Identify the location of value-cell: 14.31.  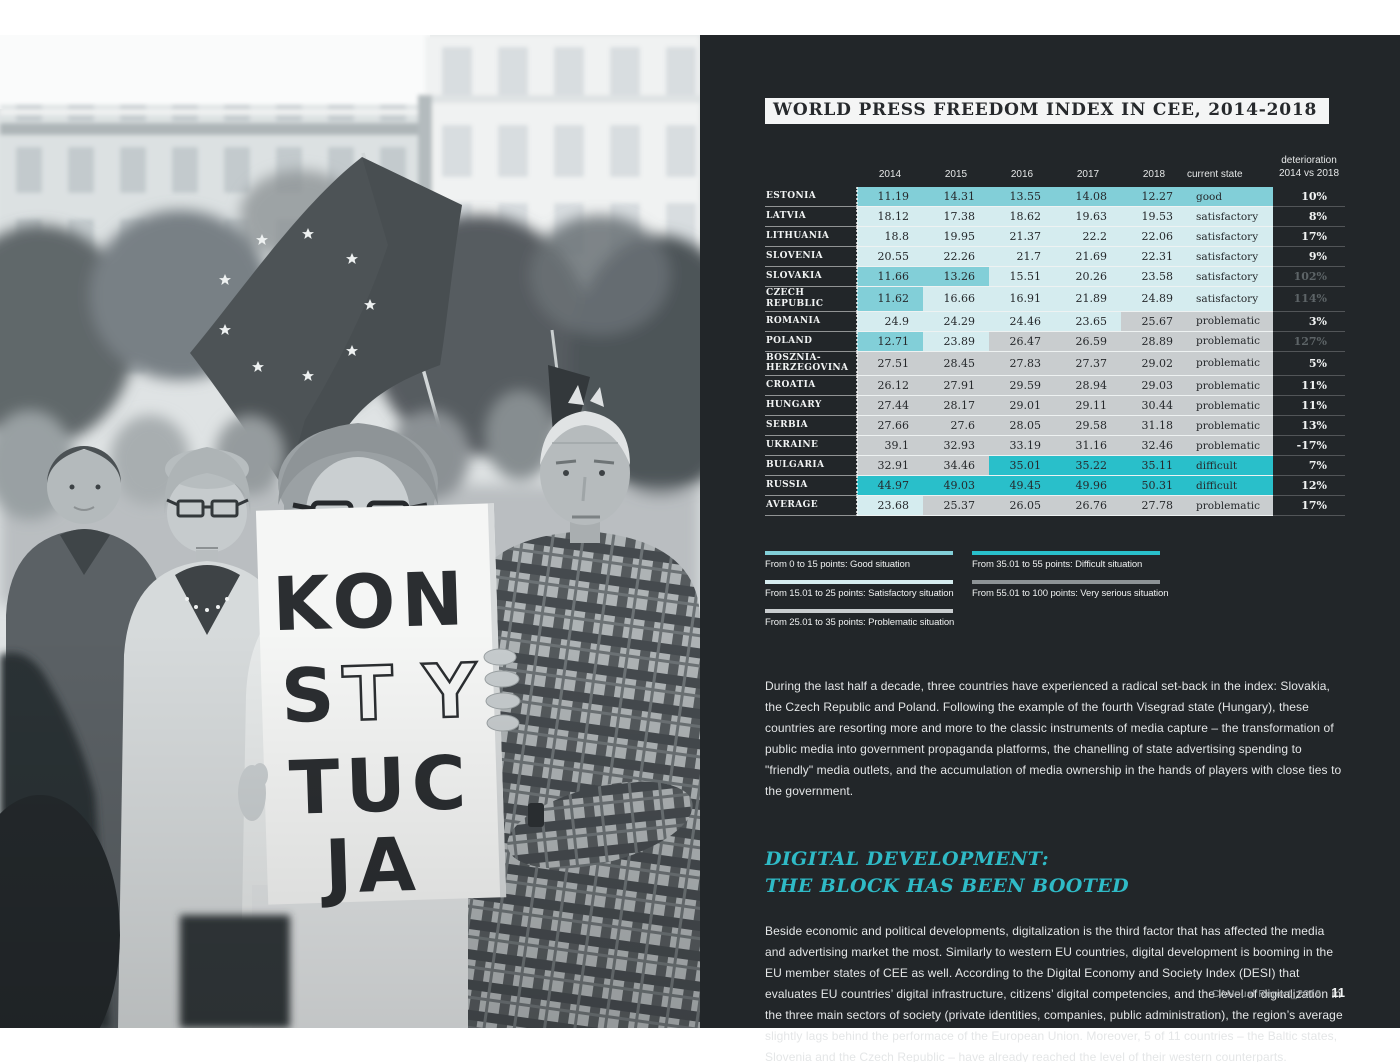
(956, 197).